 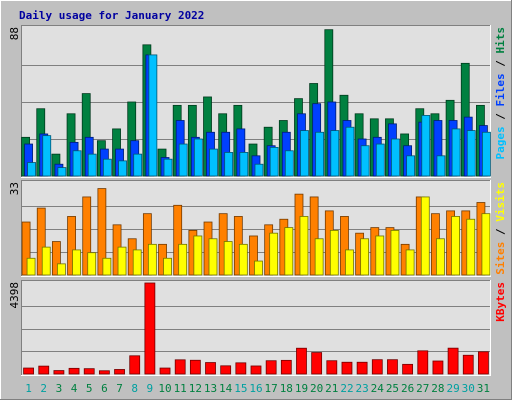 What do you see at coordinates (500, 40) in the screenshot?
I see `legend-entry: Hits` at bounding box center [500, 40].